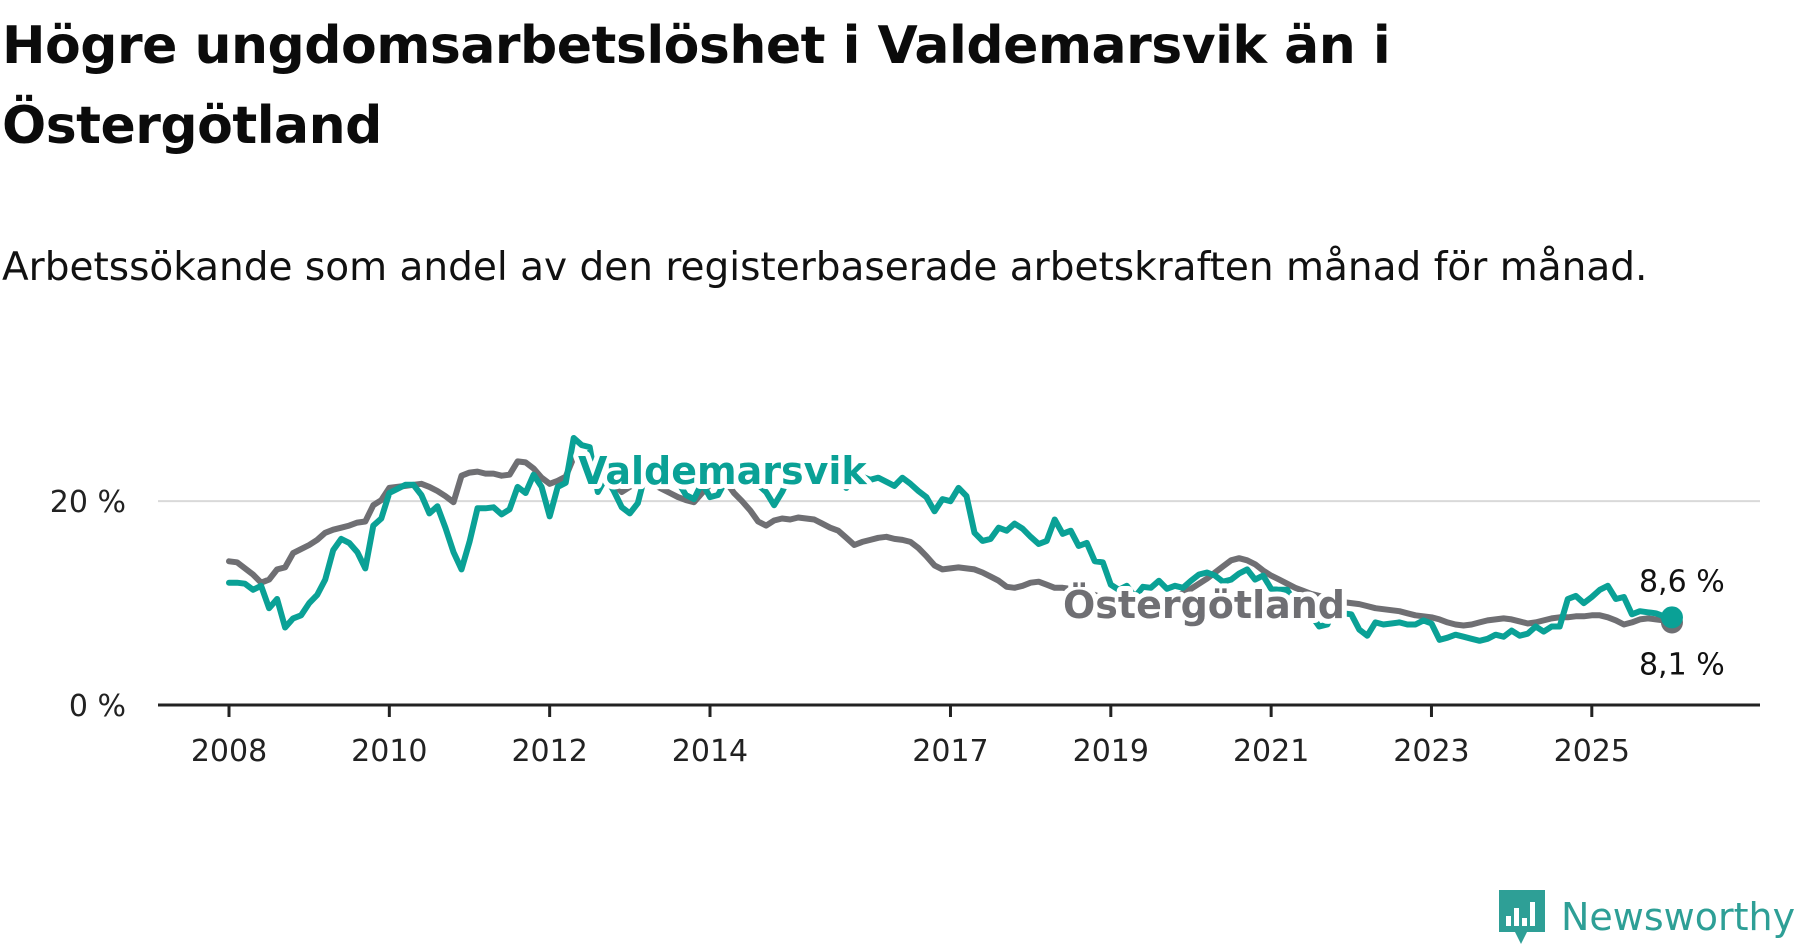  I want to click on series-label-ostergotland: Östergötland, so click(1204, 605).